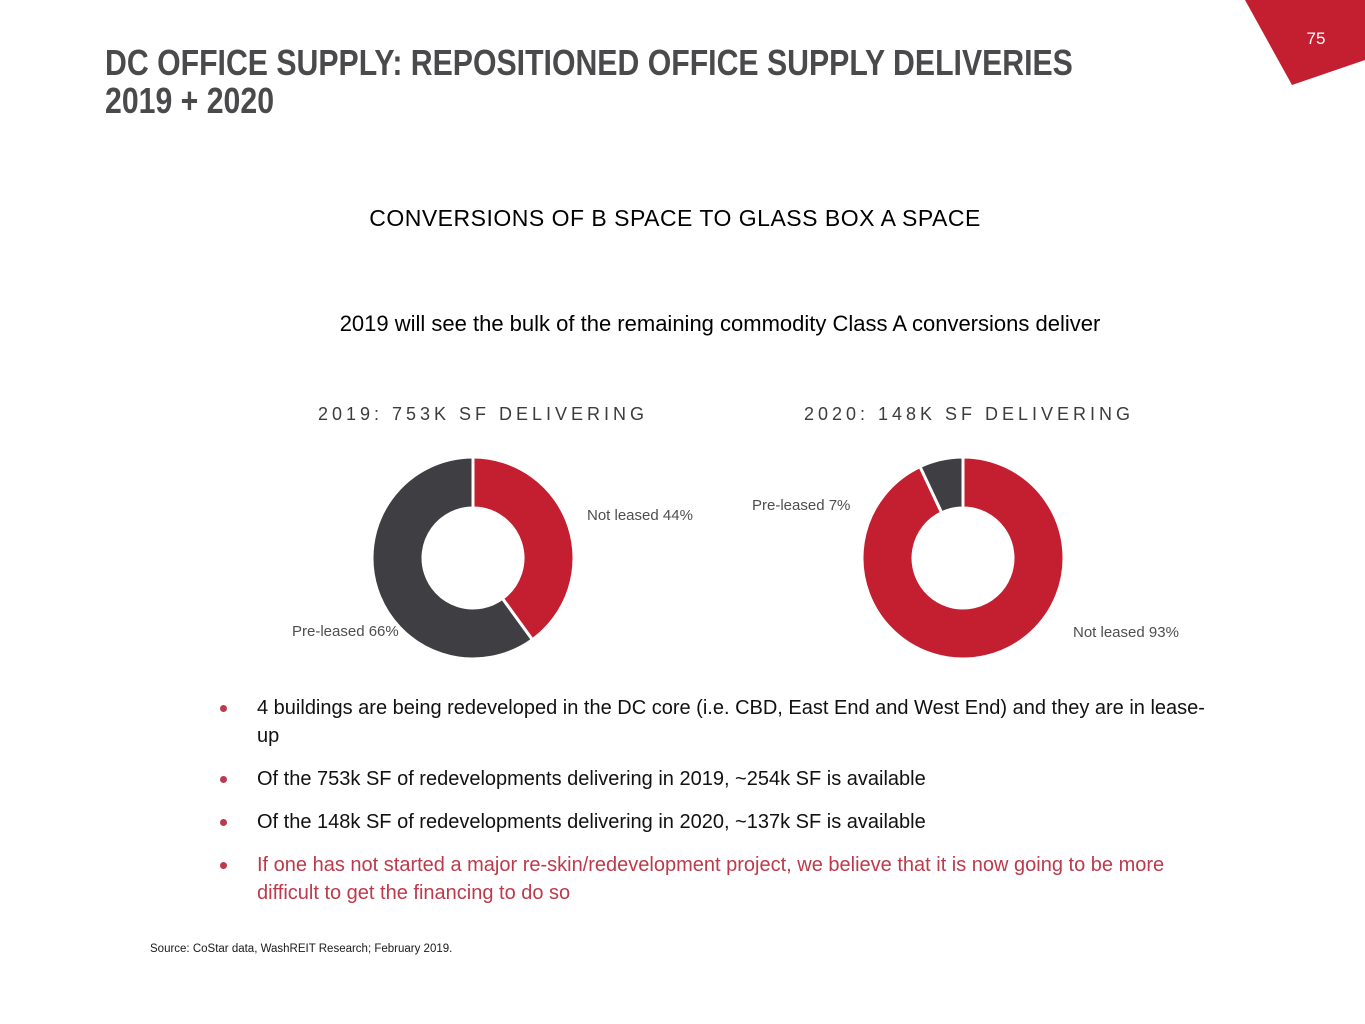 The height and width of the screenshot is (1024, 1365). I want to click on label-2020-not-leased: Not leased 93%, so click(1126, 632).